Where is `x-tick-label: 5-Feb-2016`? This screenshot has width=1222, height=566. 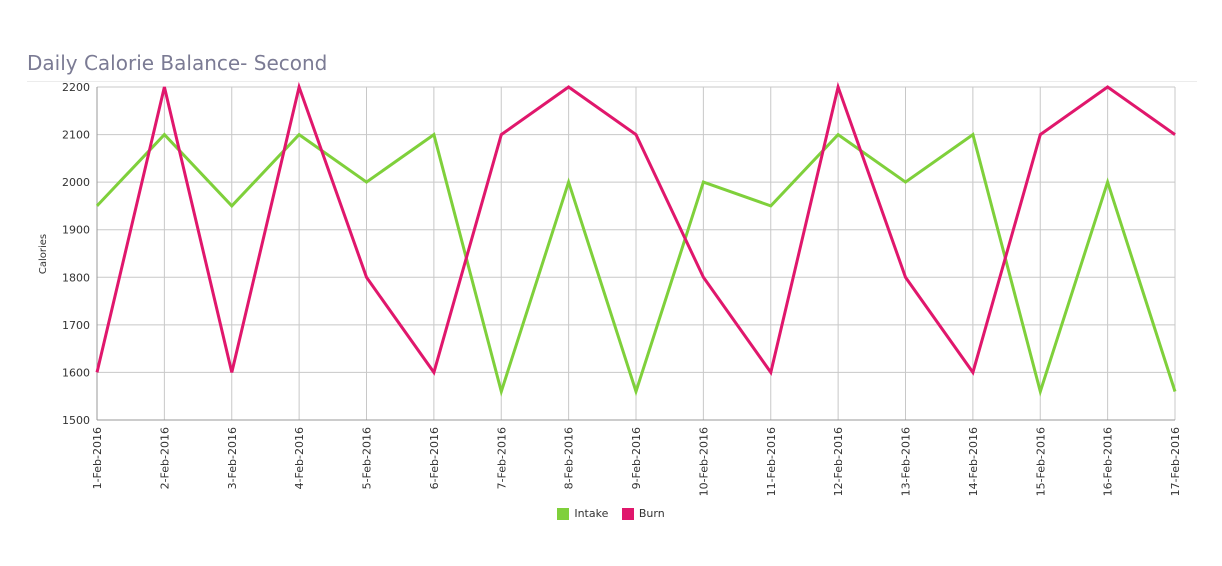
x-tick-label: 5-Feb-2016 is located at coordinates (367, 458).